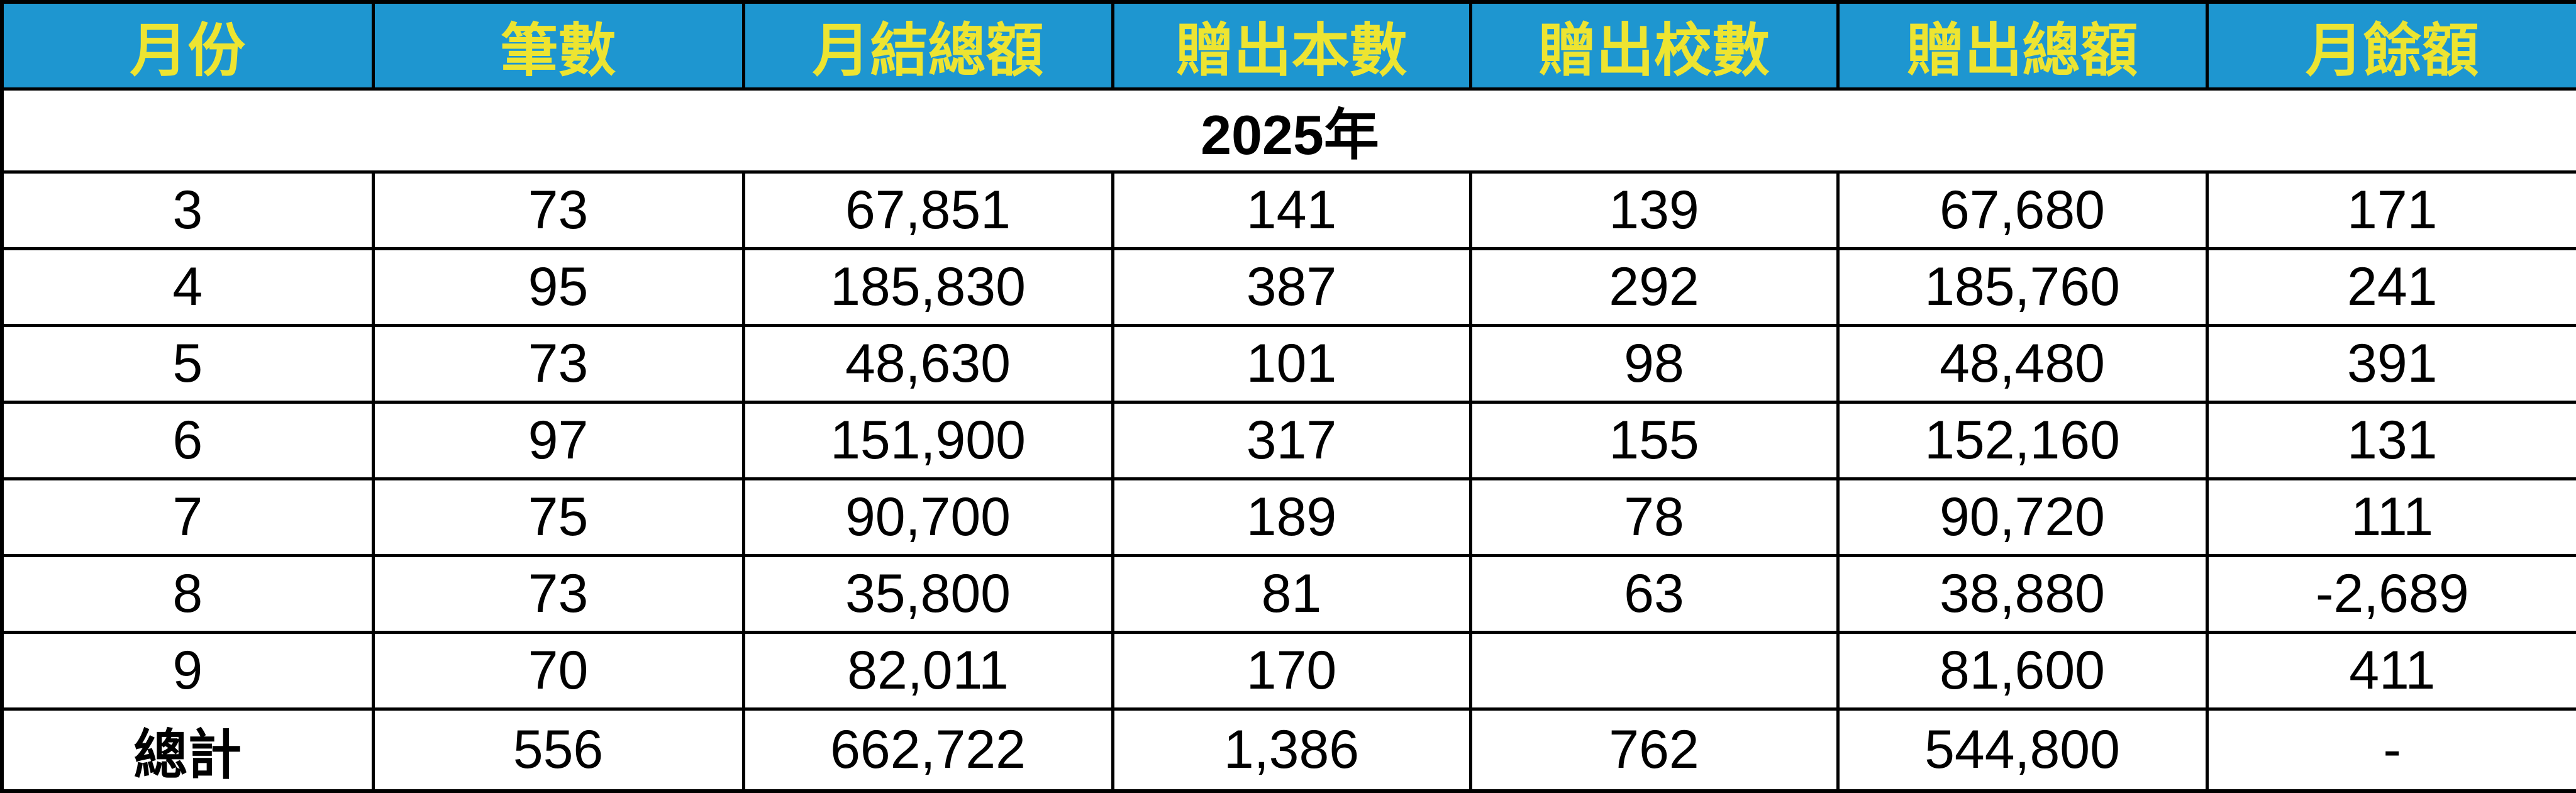 The height and width of the screenshot is (793, 2576). Describe the element at coordinates (2390, 517) in the screenshot. I see `cell-monthly-balance: 111` at that location.